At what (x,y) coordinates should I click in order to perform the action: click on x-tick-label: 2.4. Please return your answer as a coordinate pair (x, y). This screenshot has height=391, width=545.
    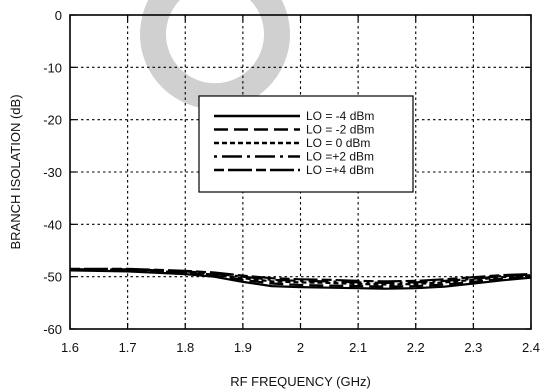
    Looking at the image, I should click on (531, 347).